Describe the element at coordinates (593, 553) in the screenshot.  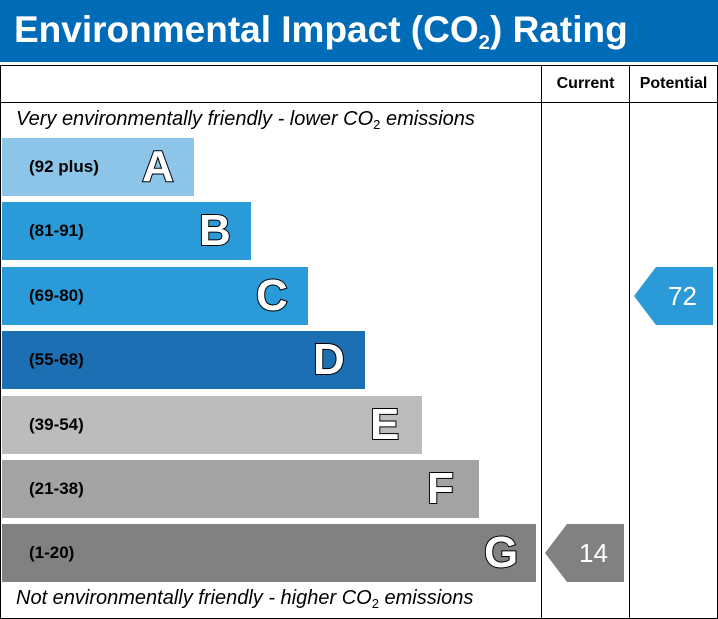
I see `current-rating-pointer-value: 14` at that location.